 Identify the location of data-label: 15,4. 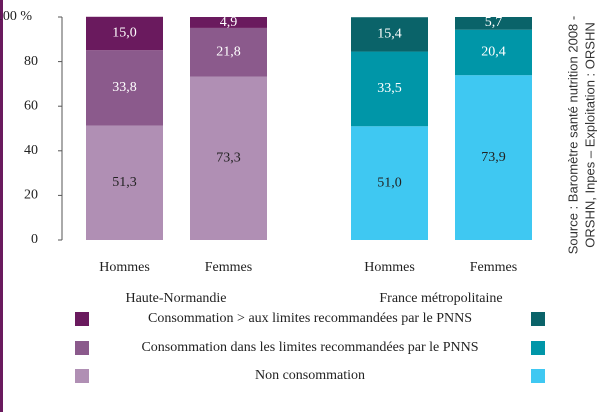
(389, 34).